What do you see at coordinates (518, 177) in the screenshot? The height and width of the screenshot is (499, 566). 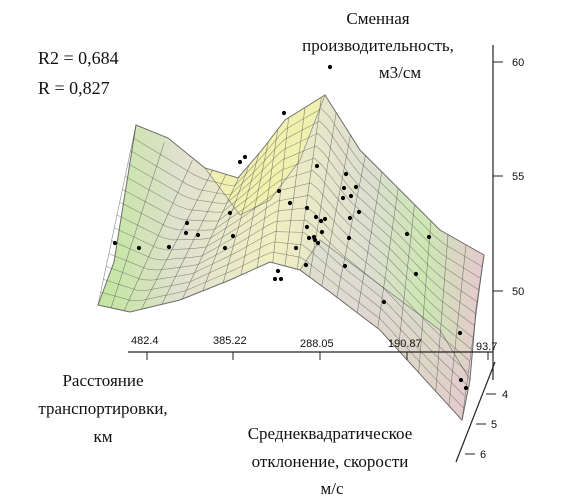 I see `z-tick-label-55: 55` at bounding box center [518, 177].